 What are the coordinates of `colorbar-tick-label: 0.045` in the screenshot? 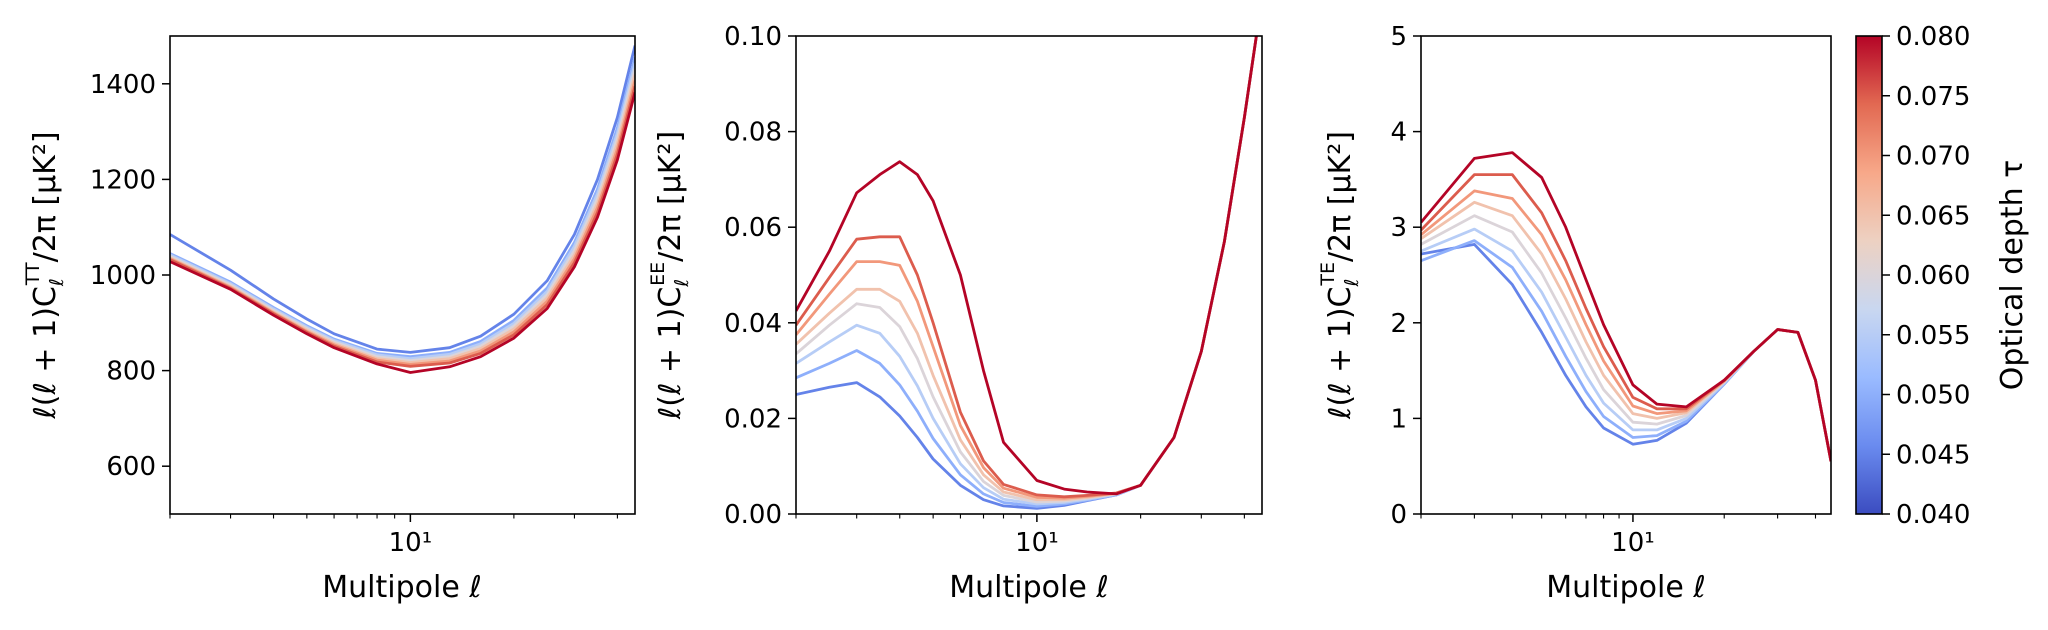 It's located at (1933, 455).